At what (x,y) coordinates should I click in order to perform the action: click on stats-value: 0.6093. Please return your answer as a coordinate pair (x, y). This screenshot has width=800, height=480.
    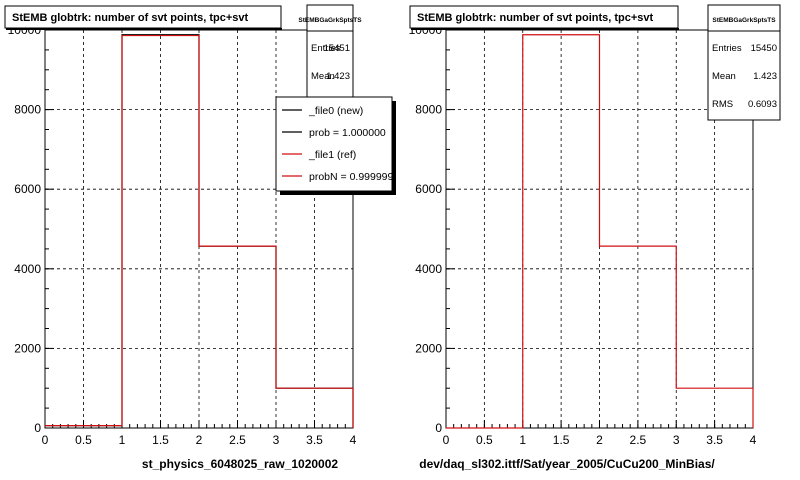
    Looking at the image, I should click on (762, 104).